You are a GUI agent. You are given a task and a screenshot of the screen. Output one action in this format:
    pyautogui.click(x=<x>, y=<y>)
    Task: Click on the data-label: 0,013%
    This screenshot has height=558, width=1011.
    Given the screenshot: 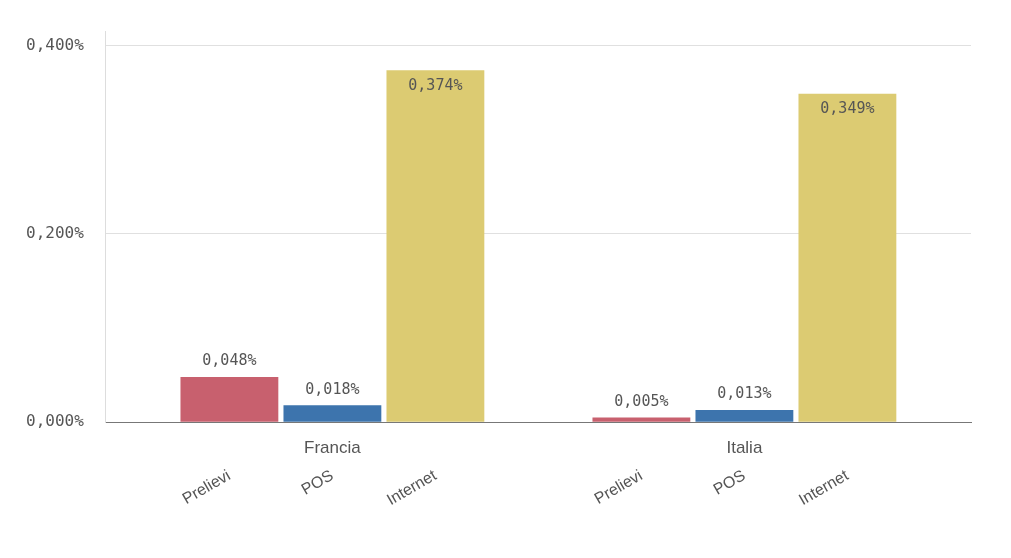 What is the action you would take?
    pyautogui.click(x=744, y=393)
    